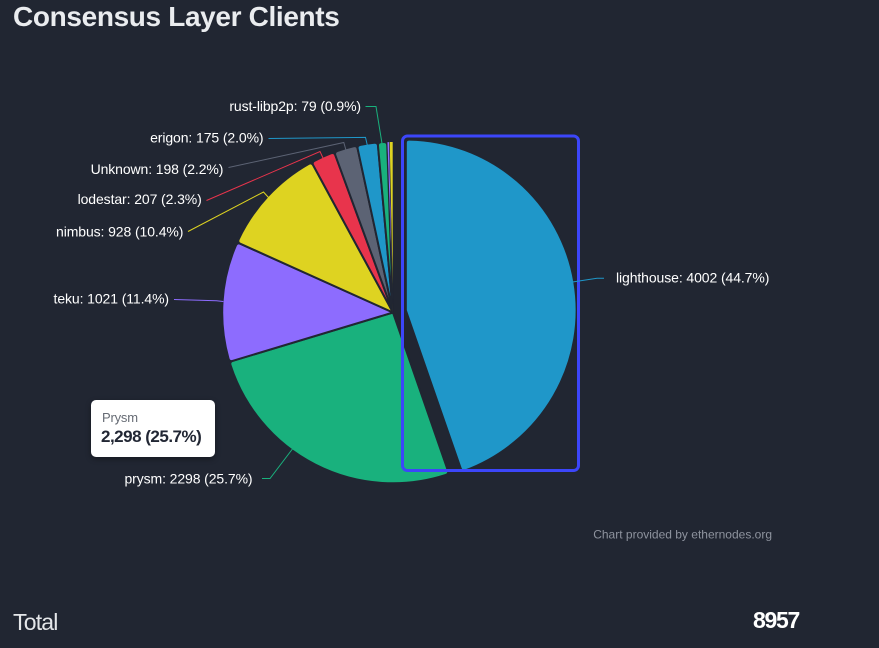  I want to click on svg-text:Chart provided by ethernodes.o: Chart provided by ethernodes.org, so click(682, 535).